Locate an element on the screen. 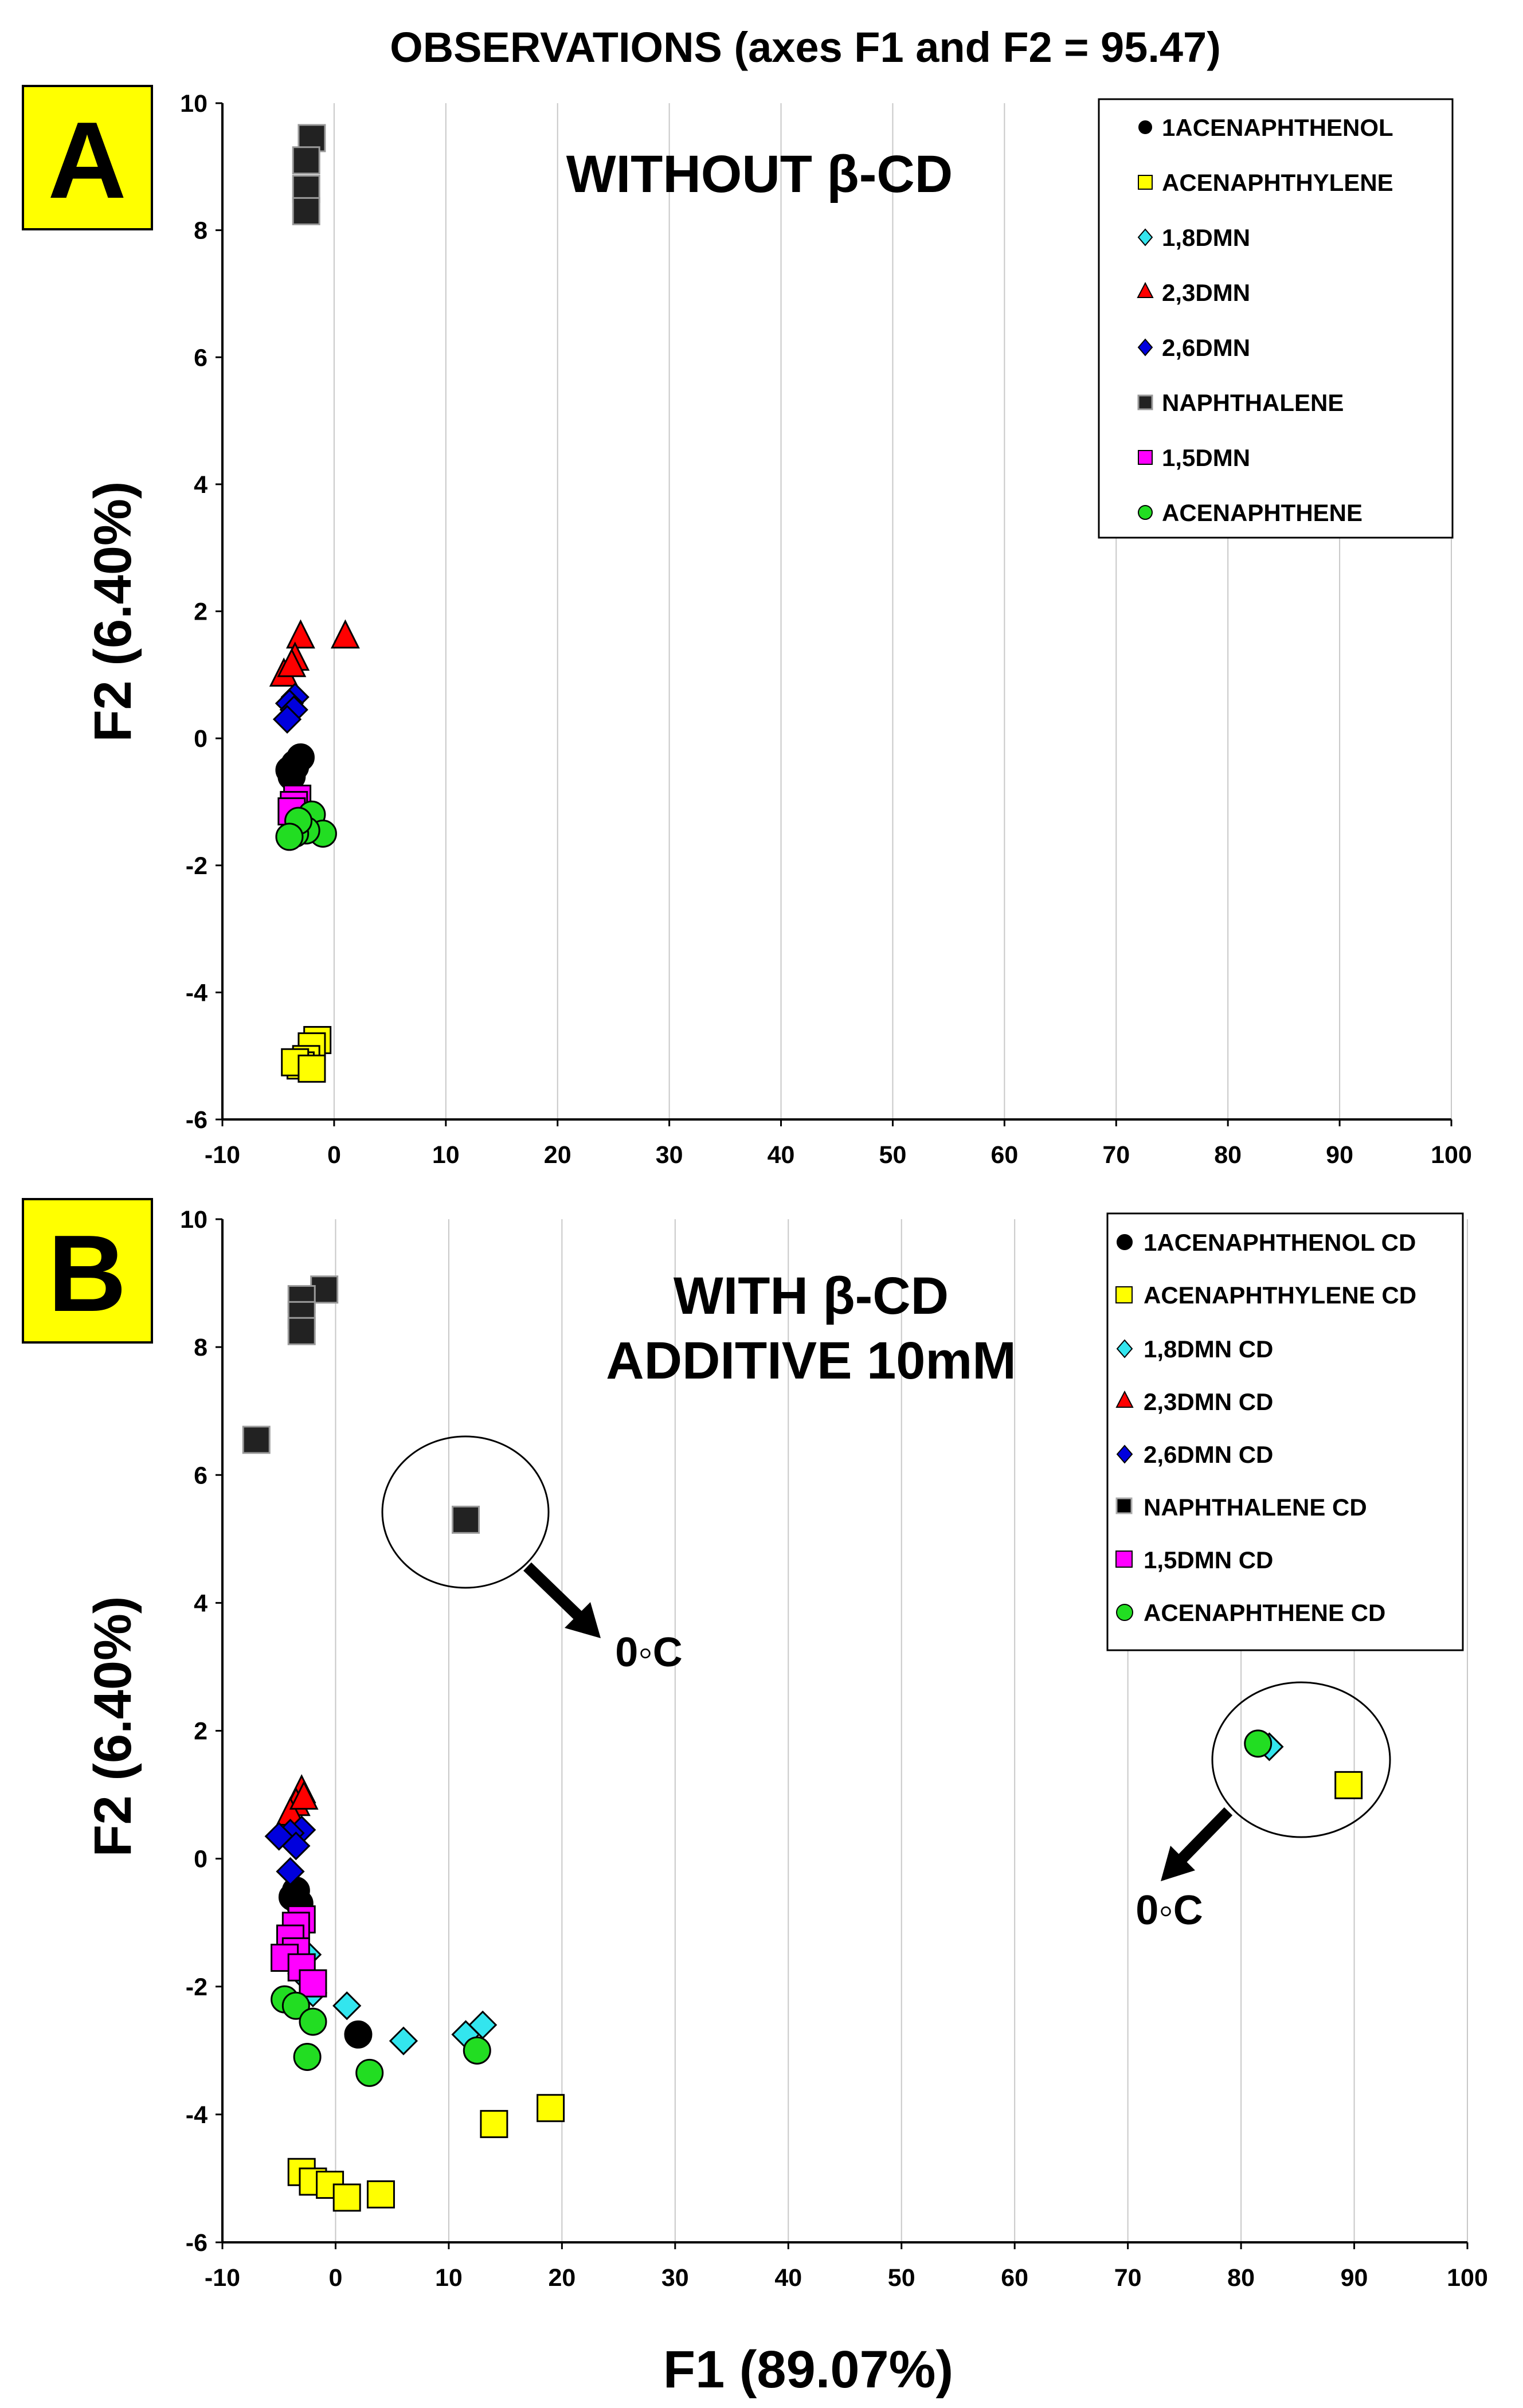 This screenshot has height=2408, width=1523. legend-entry-26dmn: 2,6DMN is located at coordinates (1194, 347).